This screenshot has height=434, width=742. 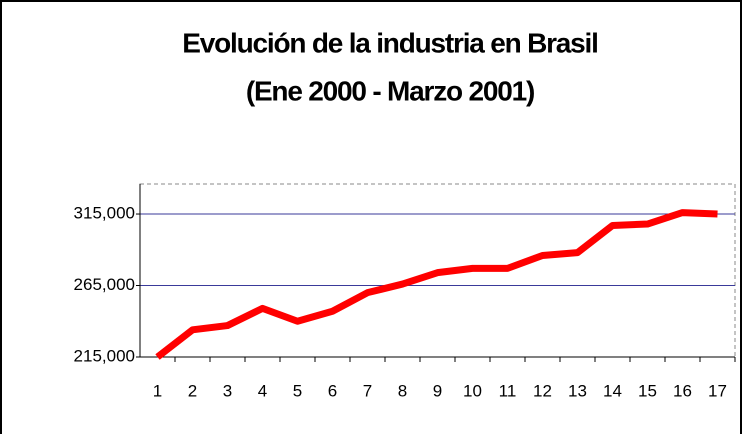 What do you see at coordinates (717, 390) in the screenshot?
I see `x-tick-label: 17` at bounding box center [717, 390].